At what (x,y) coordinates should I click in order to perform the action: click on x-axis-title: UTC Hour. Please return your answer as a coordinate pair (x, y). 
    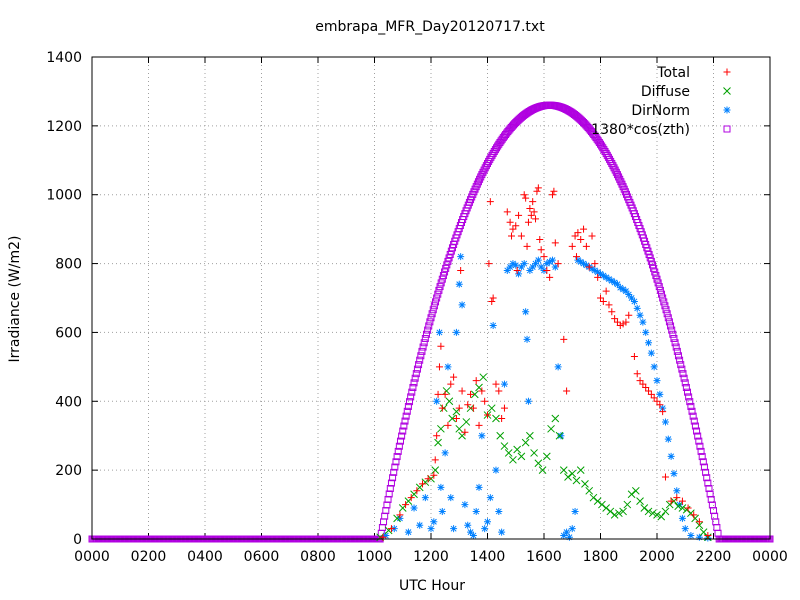
    Looking at the image, I should click on (432, 586).